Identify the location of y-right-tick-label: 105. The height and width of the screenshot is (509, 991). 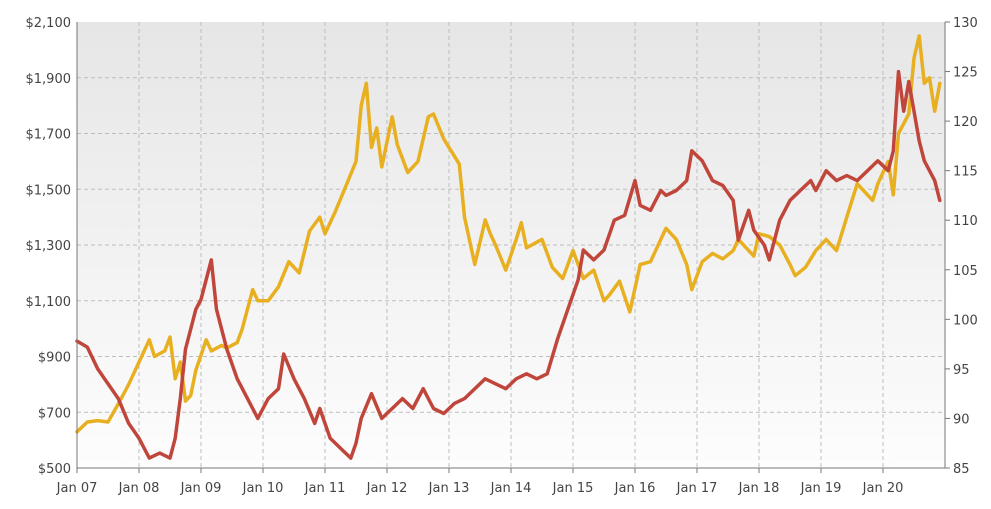
(965, 271).